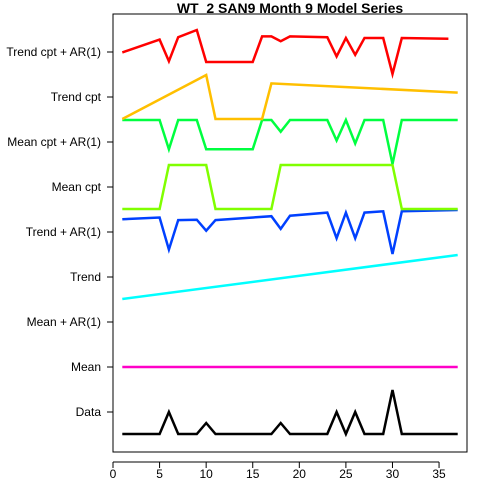  Describe the element at coordinates (206, 473) in the screenshot. I see `x-tick-label: 10` at that location.